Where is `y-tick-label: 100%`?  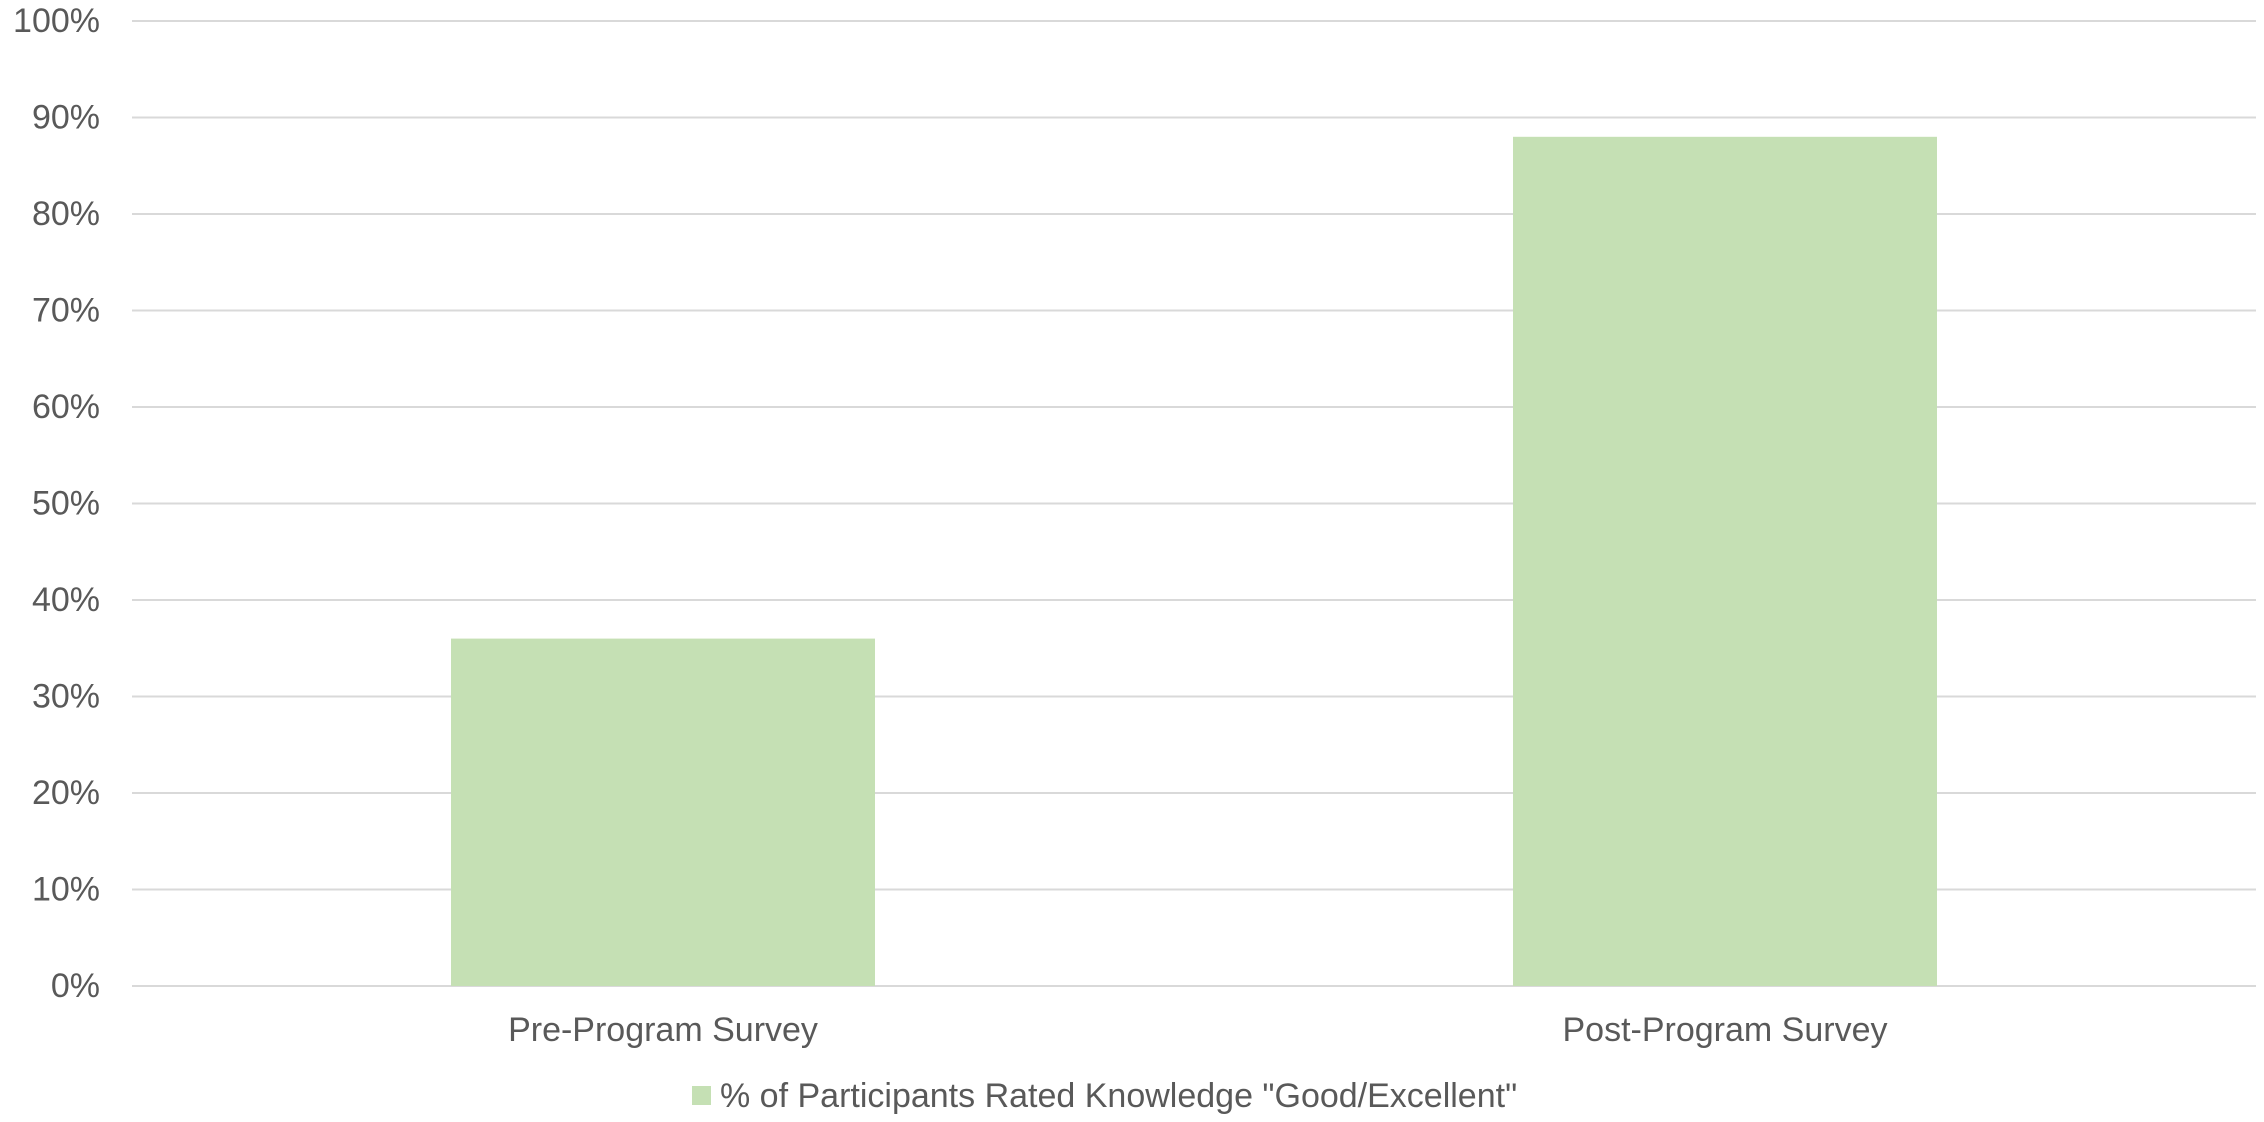 y-tick-label: 100% is located at coordinates (56, 21).